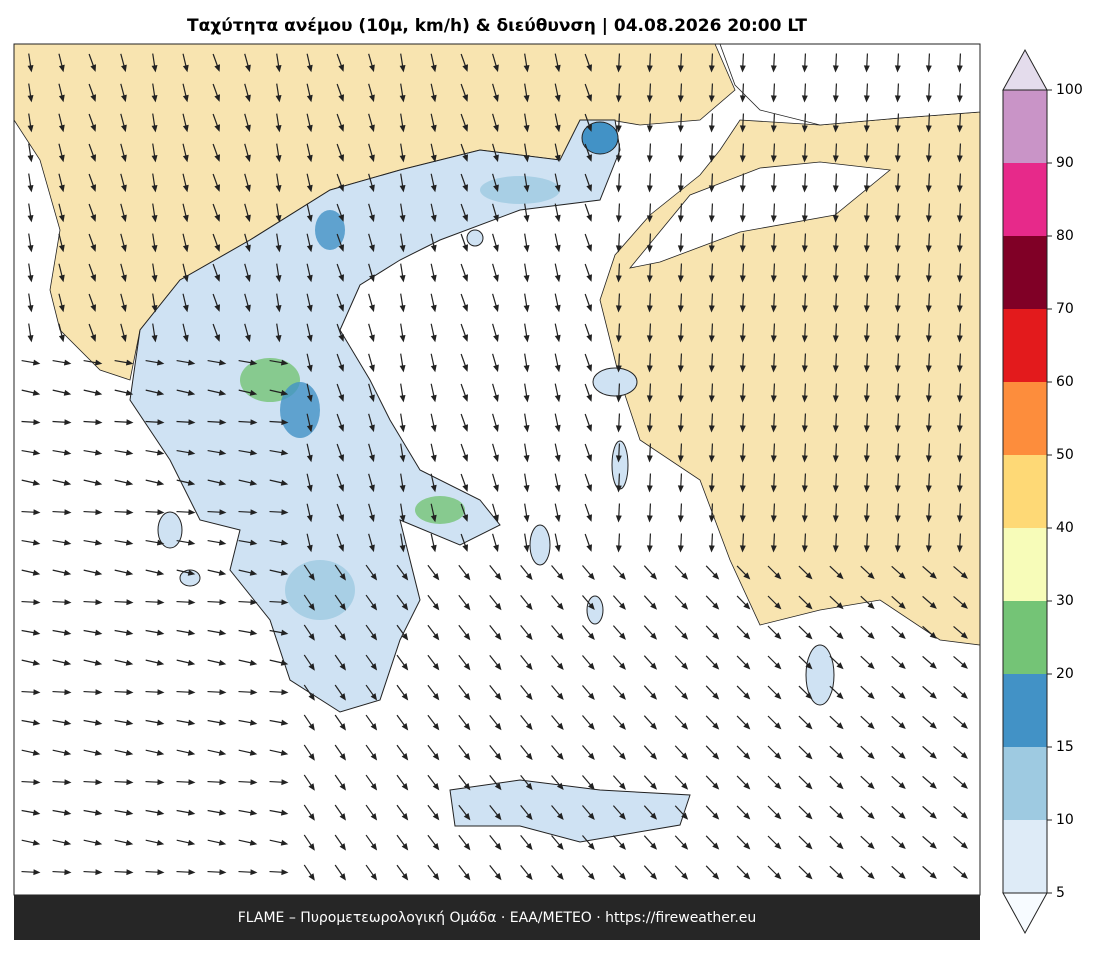 This screenshot has width=1108, height=959. I want to click on colorbar-tick-label: 20, so click(1065, 674).